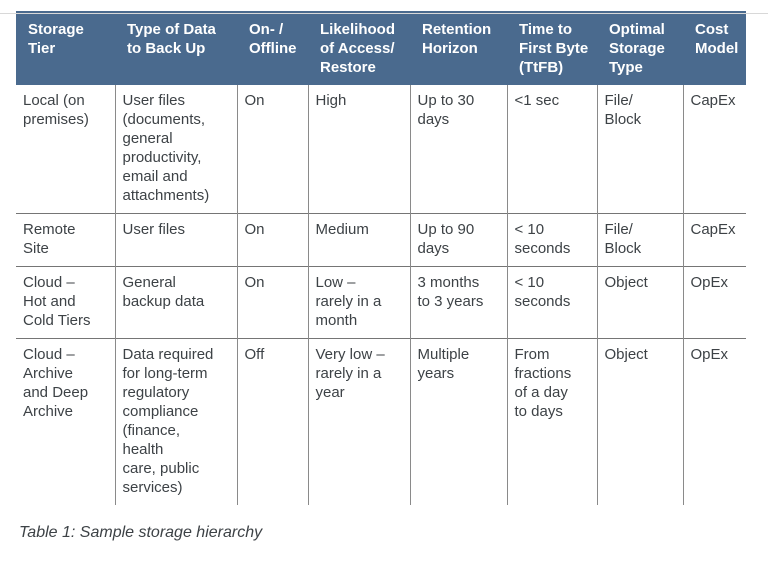 The height and width of the screenshot is (571, 768). Describe the element at coordinates (458, 240) in the screenshot. I see `cell-retention: Up to 90 days` at that location.